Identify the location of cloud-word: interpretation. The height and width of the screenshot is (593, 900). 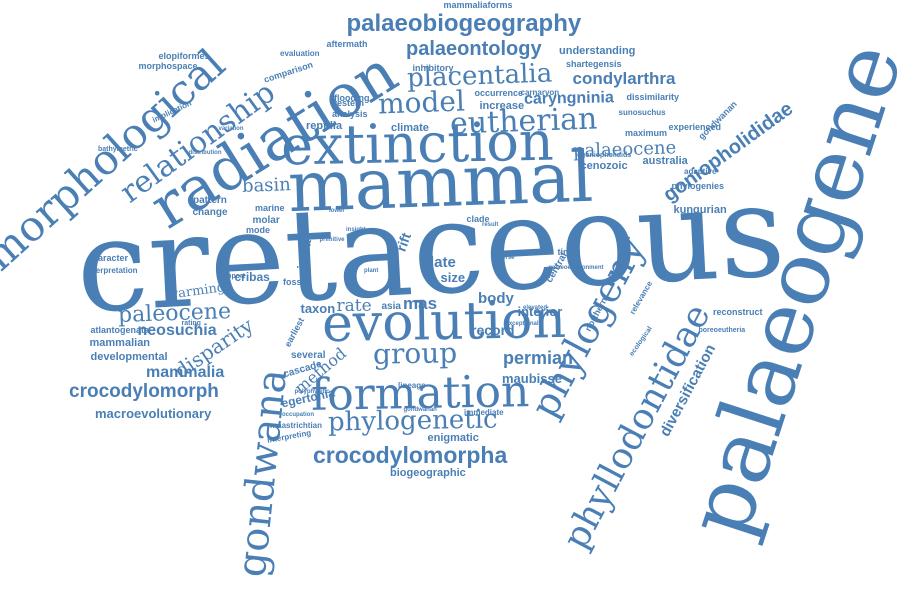
(112, 270).